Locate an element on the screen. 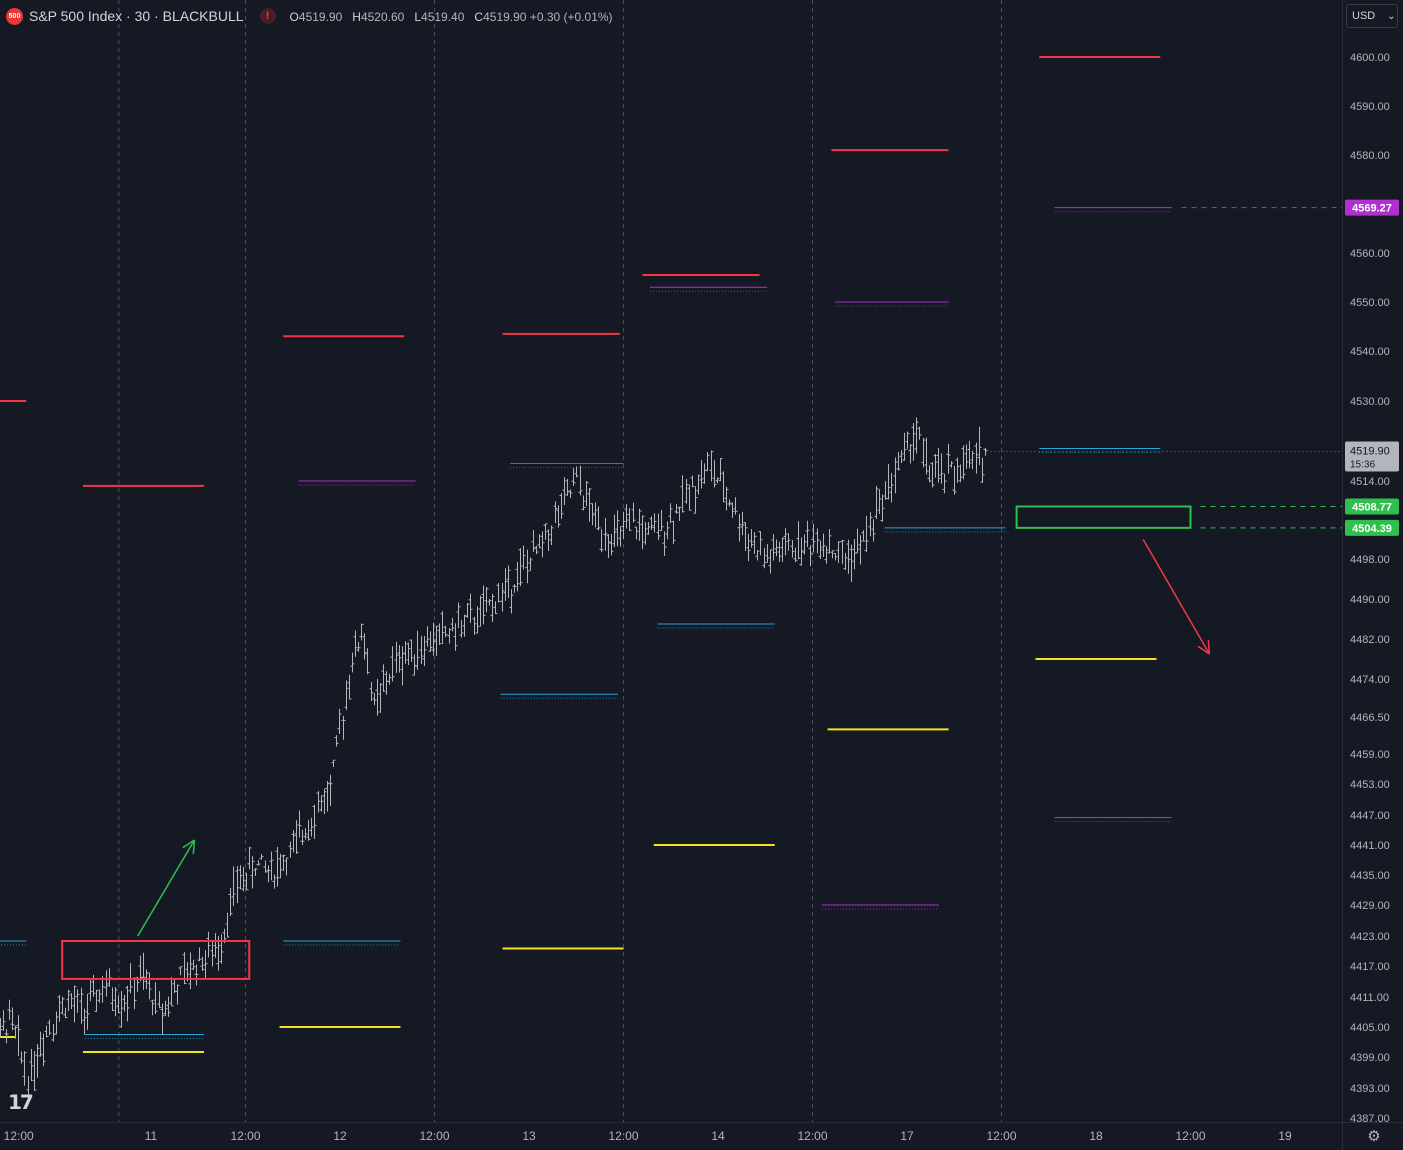 This screenshot has width=1403, height=1150. ohlc-close: C4519.90 +0.30 (+0.01%) is located at coordinates (543, 16).